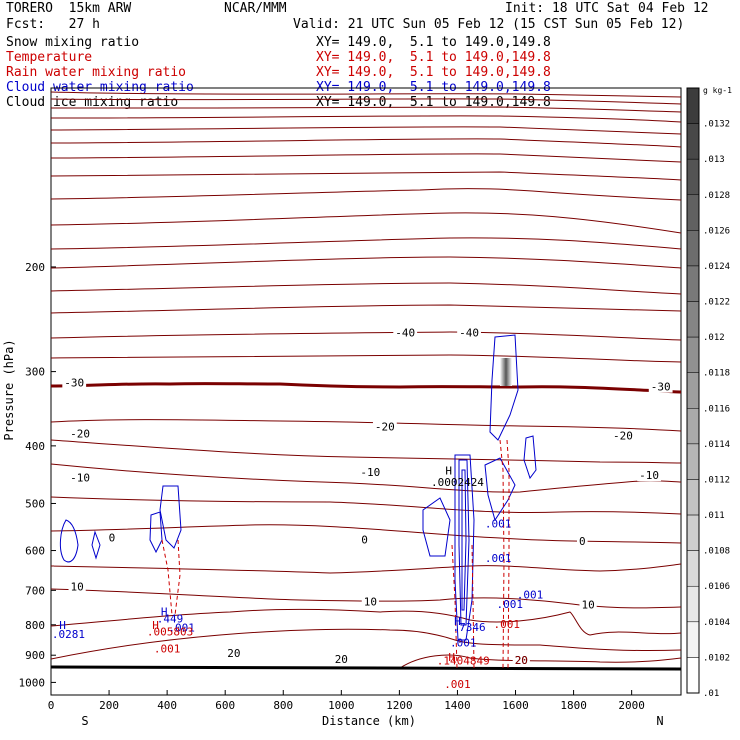  Describe the element at coordinates (335, 554) in the screenshot. I see `rain-water-contours` at that location.